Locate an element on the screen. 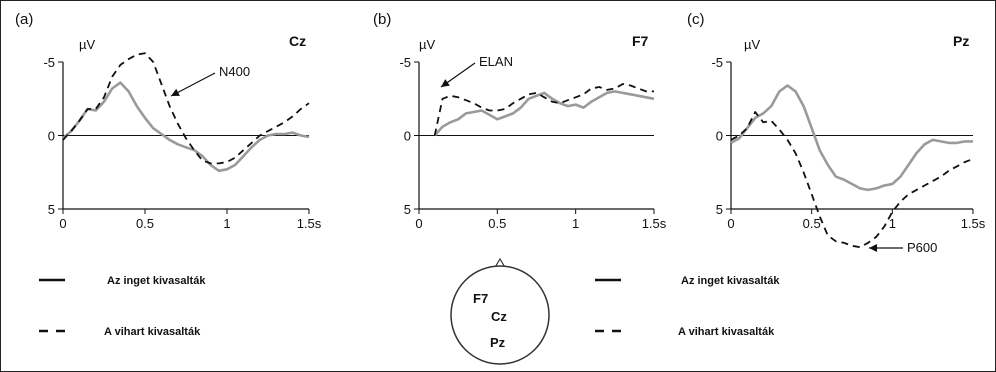 The image size is (996, 372). annotation-label: P600 is located at coordinates (922, 247).